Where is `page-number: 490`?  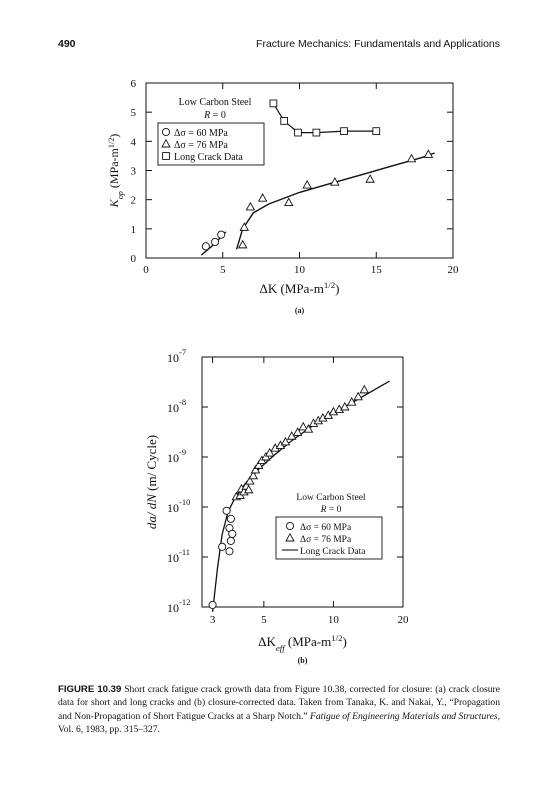 page-number: 490 is located at coordinates (67, 44).